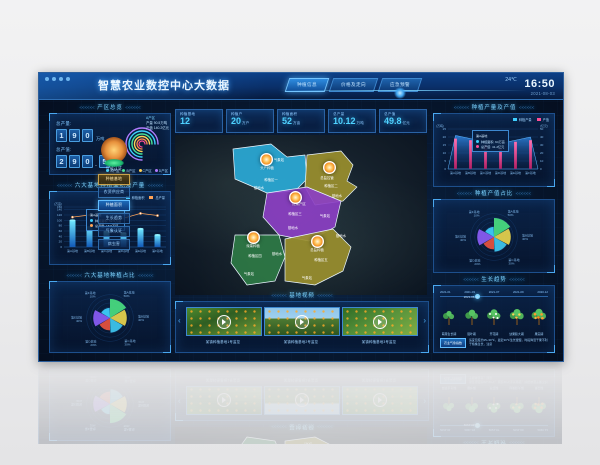 This screenshot has height=465, width=600. What do you see at coordinates (236, 121) in the screenshot?
I see `stat-value: 20` at bounding box center [236, 121].